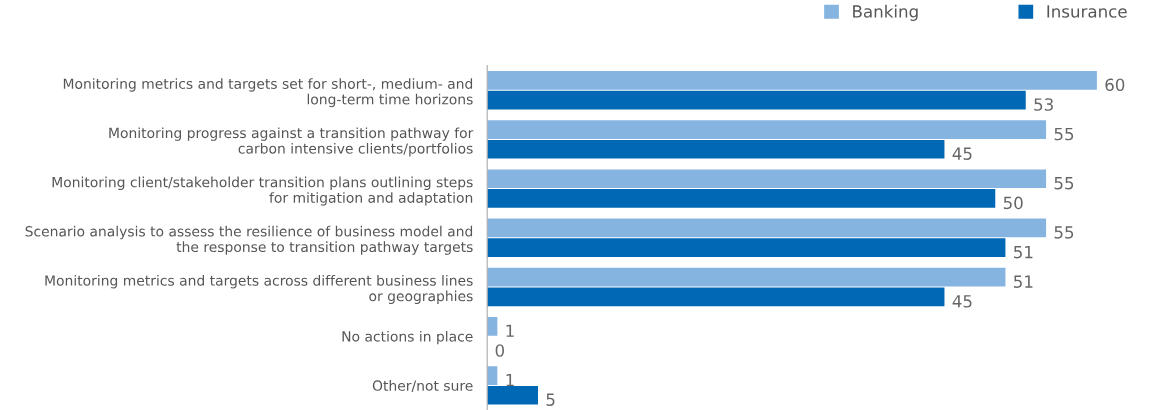 The width and height of the screenshot is (1160, 410). What do you see at coordinates (268, 93) in the screenshot?
I see `y-tick-label: Monitoring metrics and targets set for short-, medium- and long-term time horizons` at bounding box center [268, 93].